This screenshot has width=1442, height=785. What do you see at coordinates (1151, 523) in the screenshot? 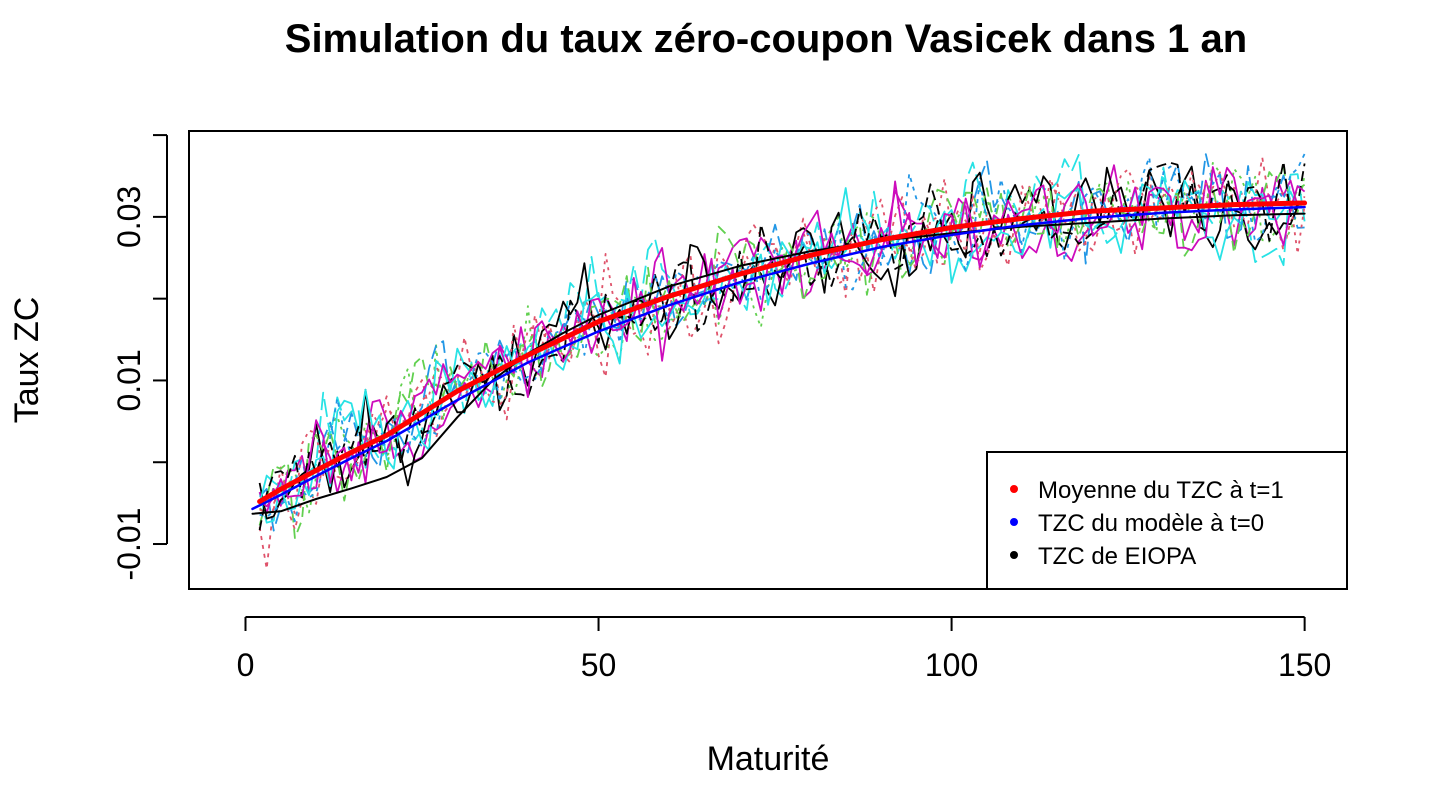
I see `legend-label-model: TZC du modèle à t=0` at bounding box center [1151, 523].